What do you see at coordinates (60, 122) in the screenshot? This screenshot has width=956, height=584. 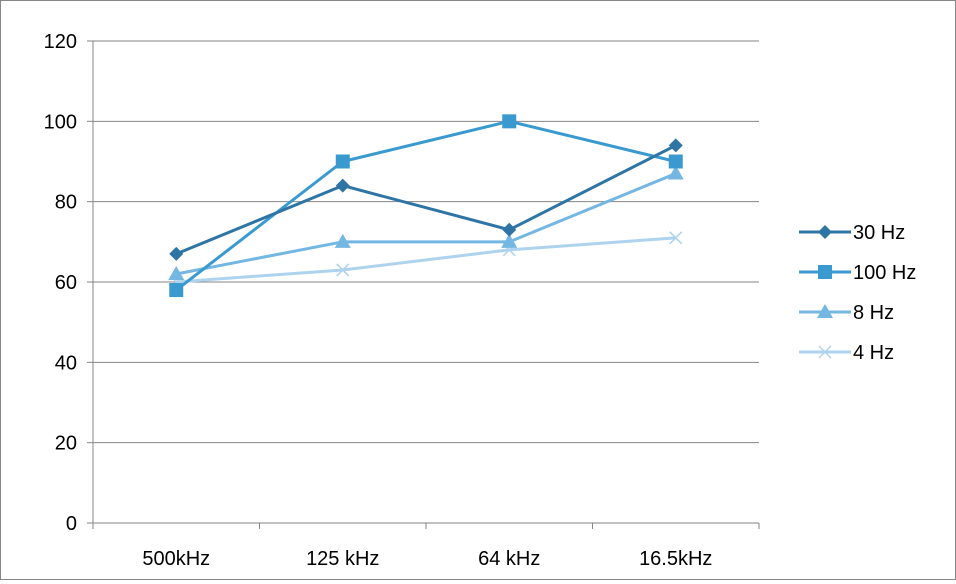 I see `y-tick-label: 100` at bounding box center [60, 122].